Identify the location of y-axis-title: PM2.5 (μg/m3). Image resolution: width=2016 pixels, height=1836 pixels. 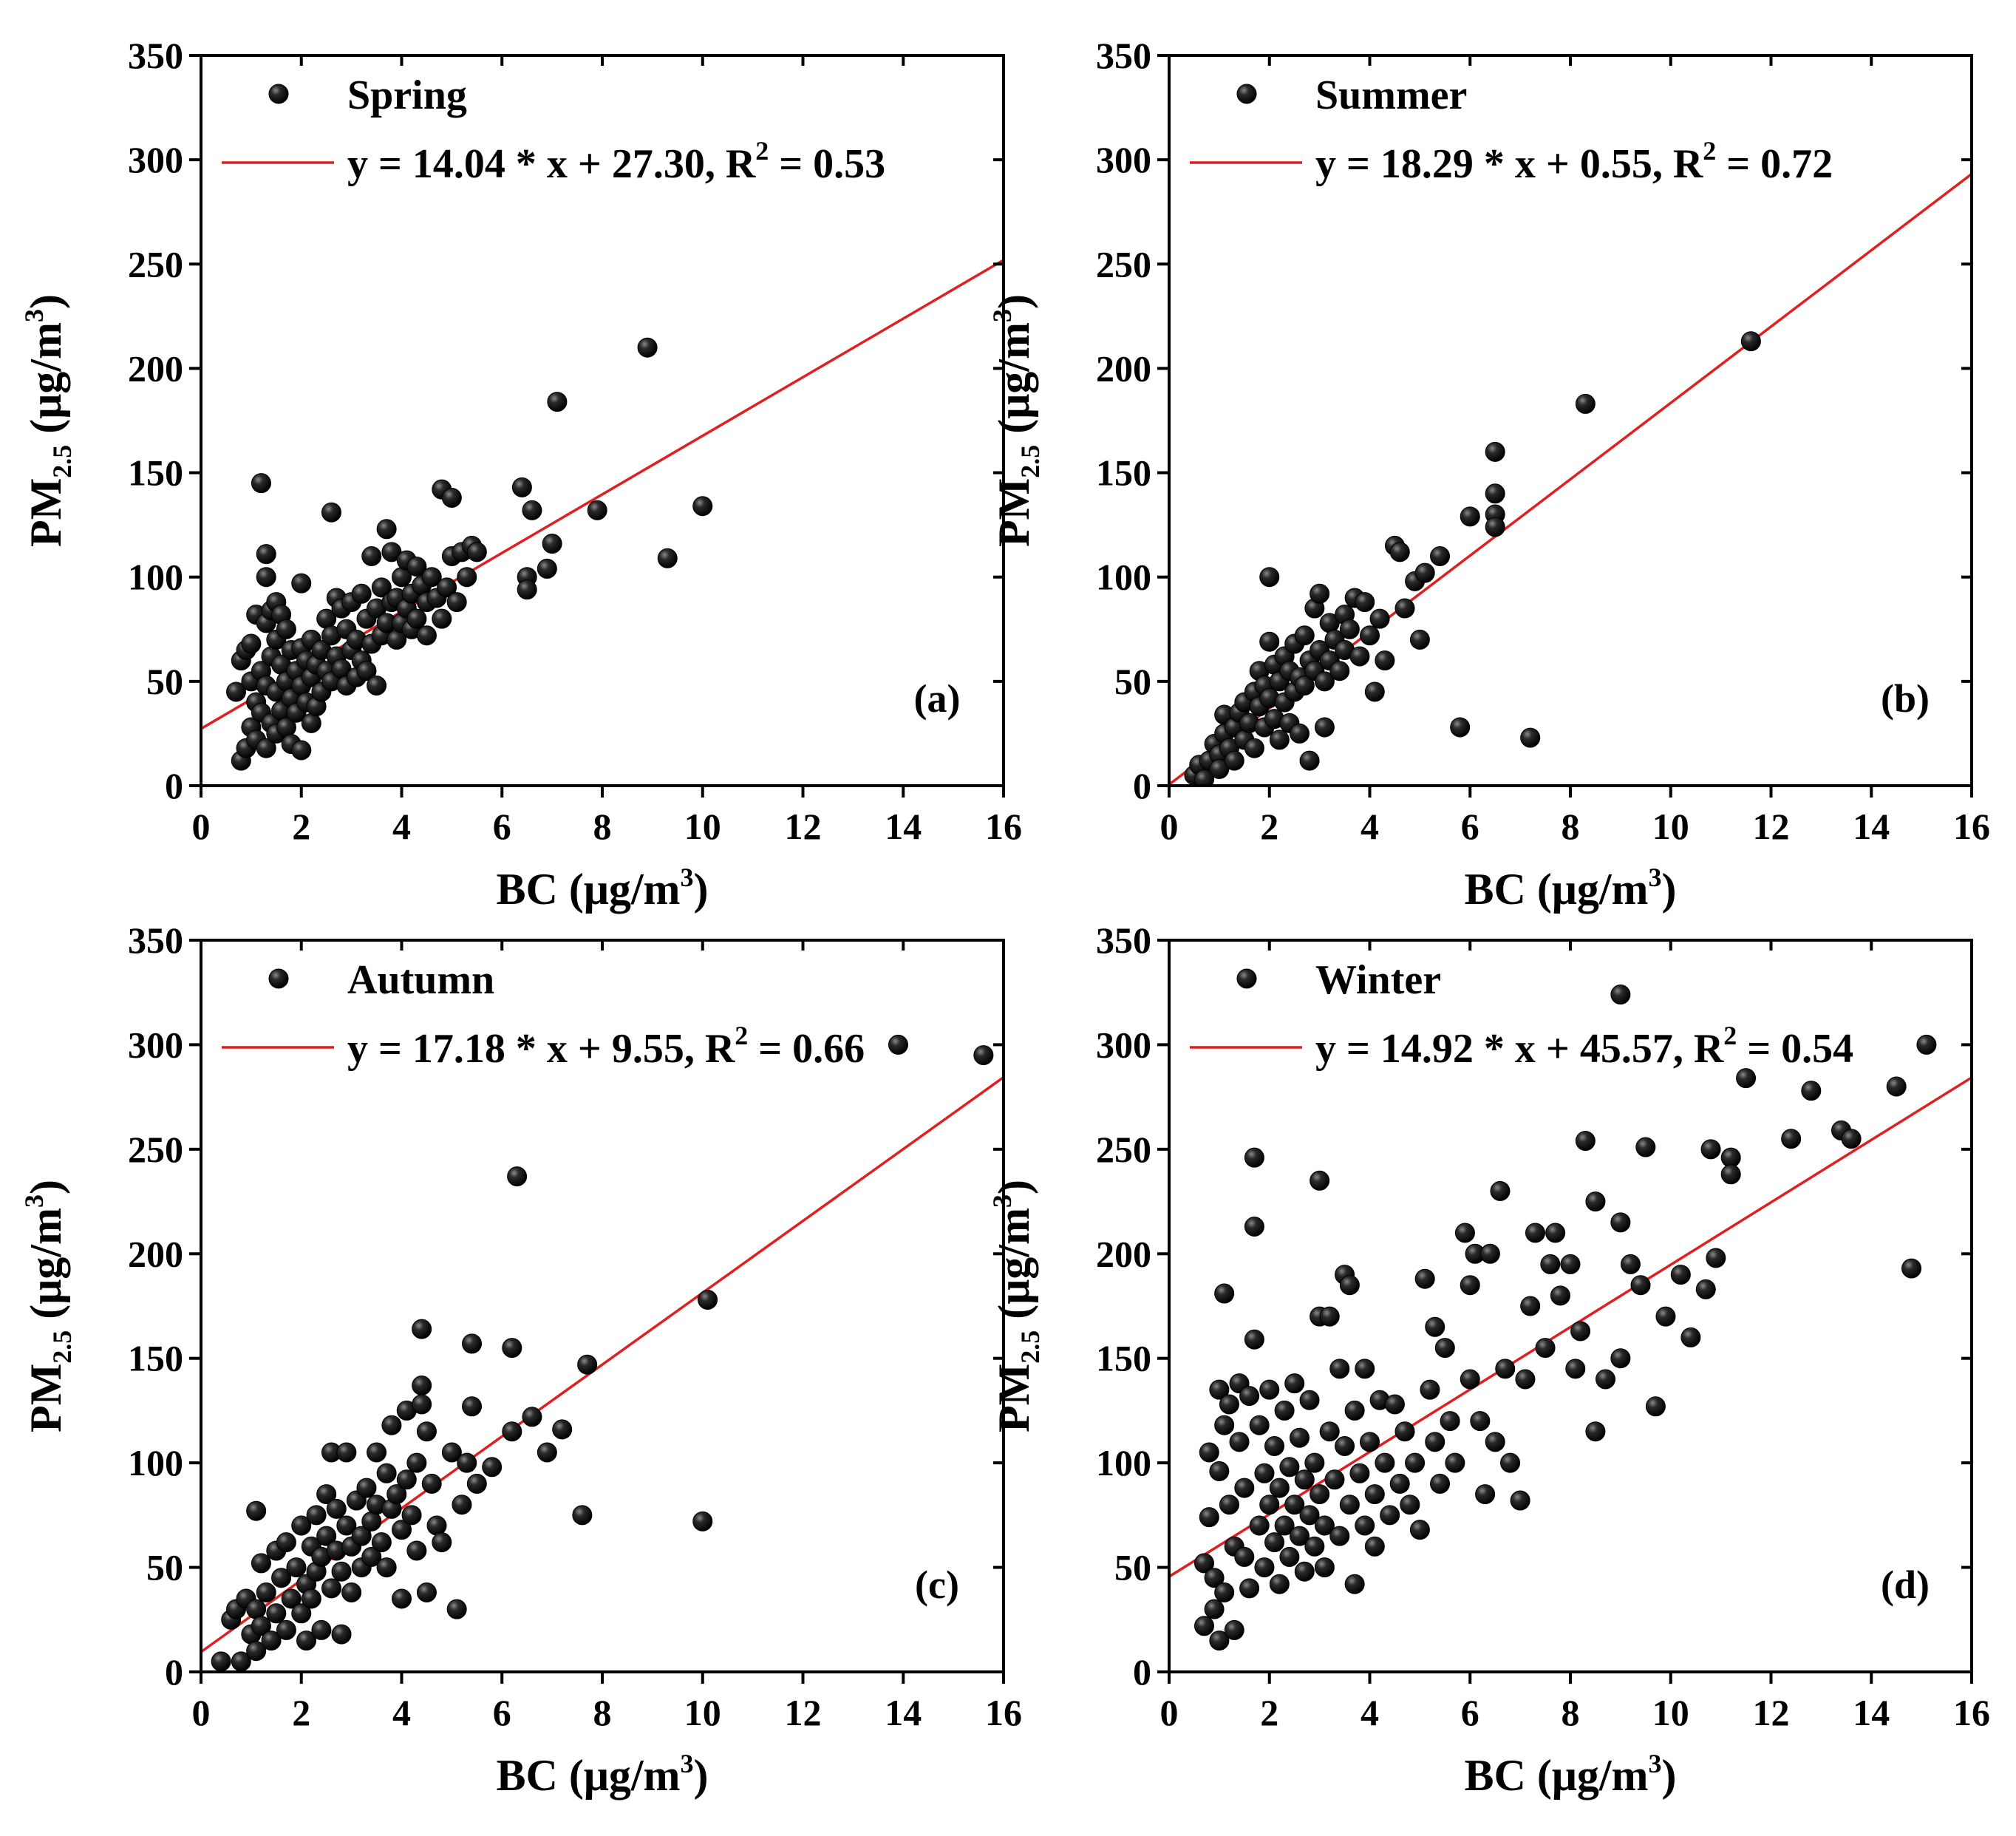
(1016, 1306).